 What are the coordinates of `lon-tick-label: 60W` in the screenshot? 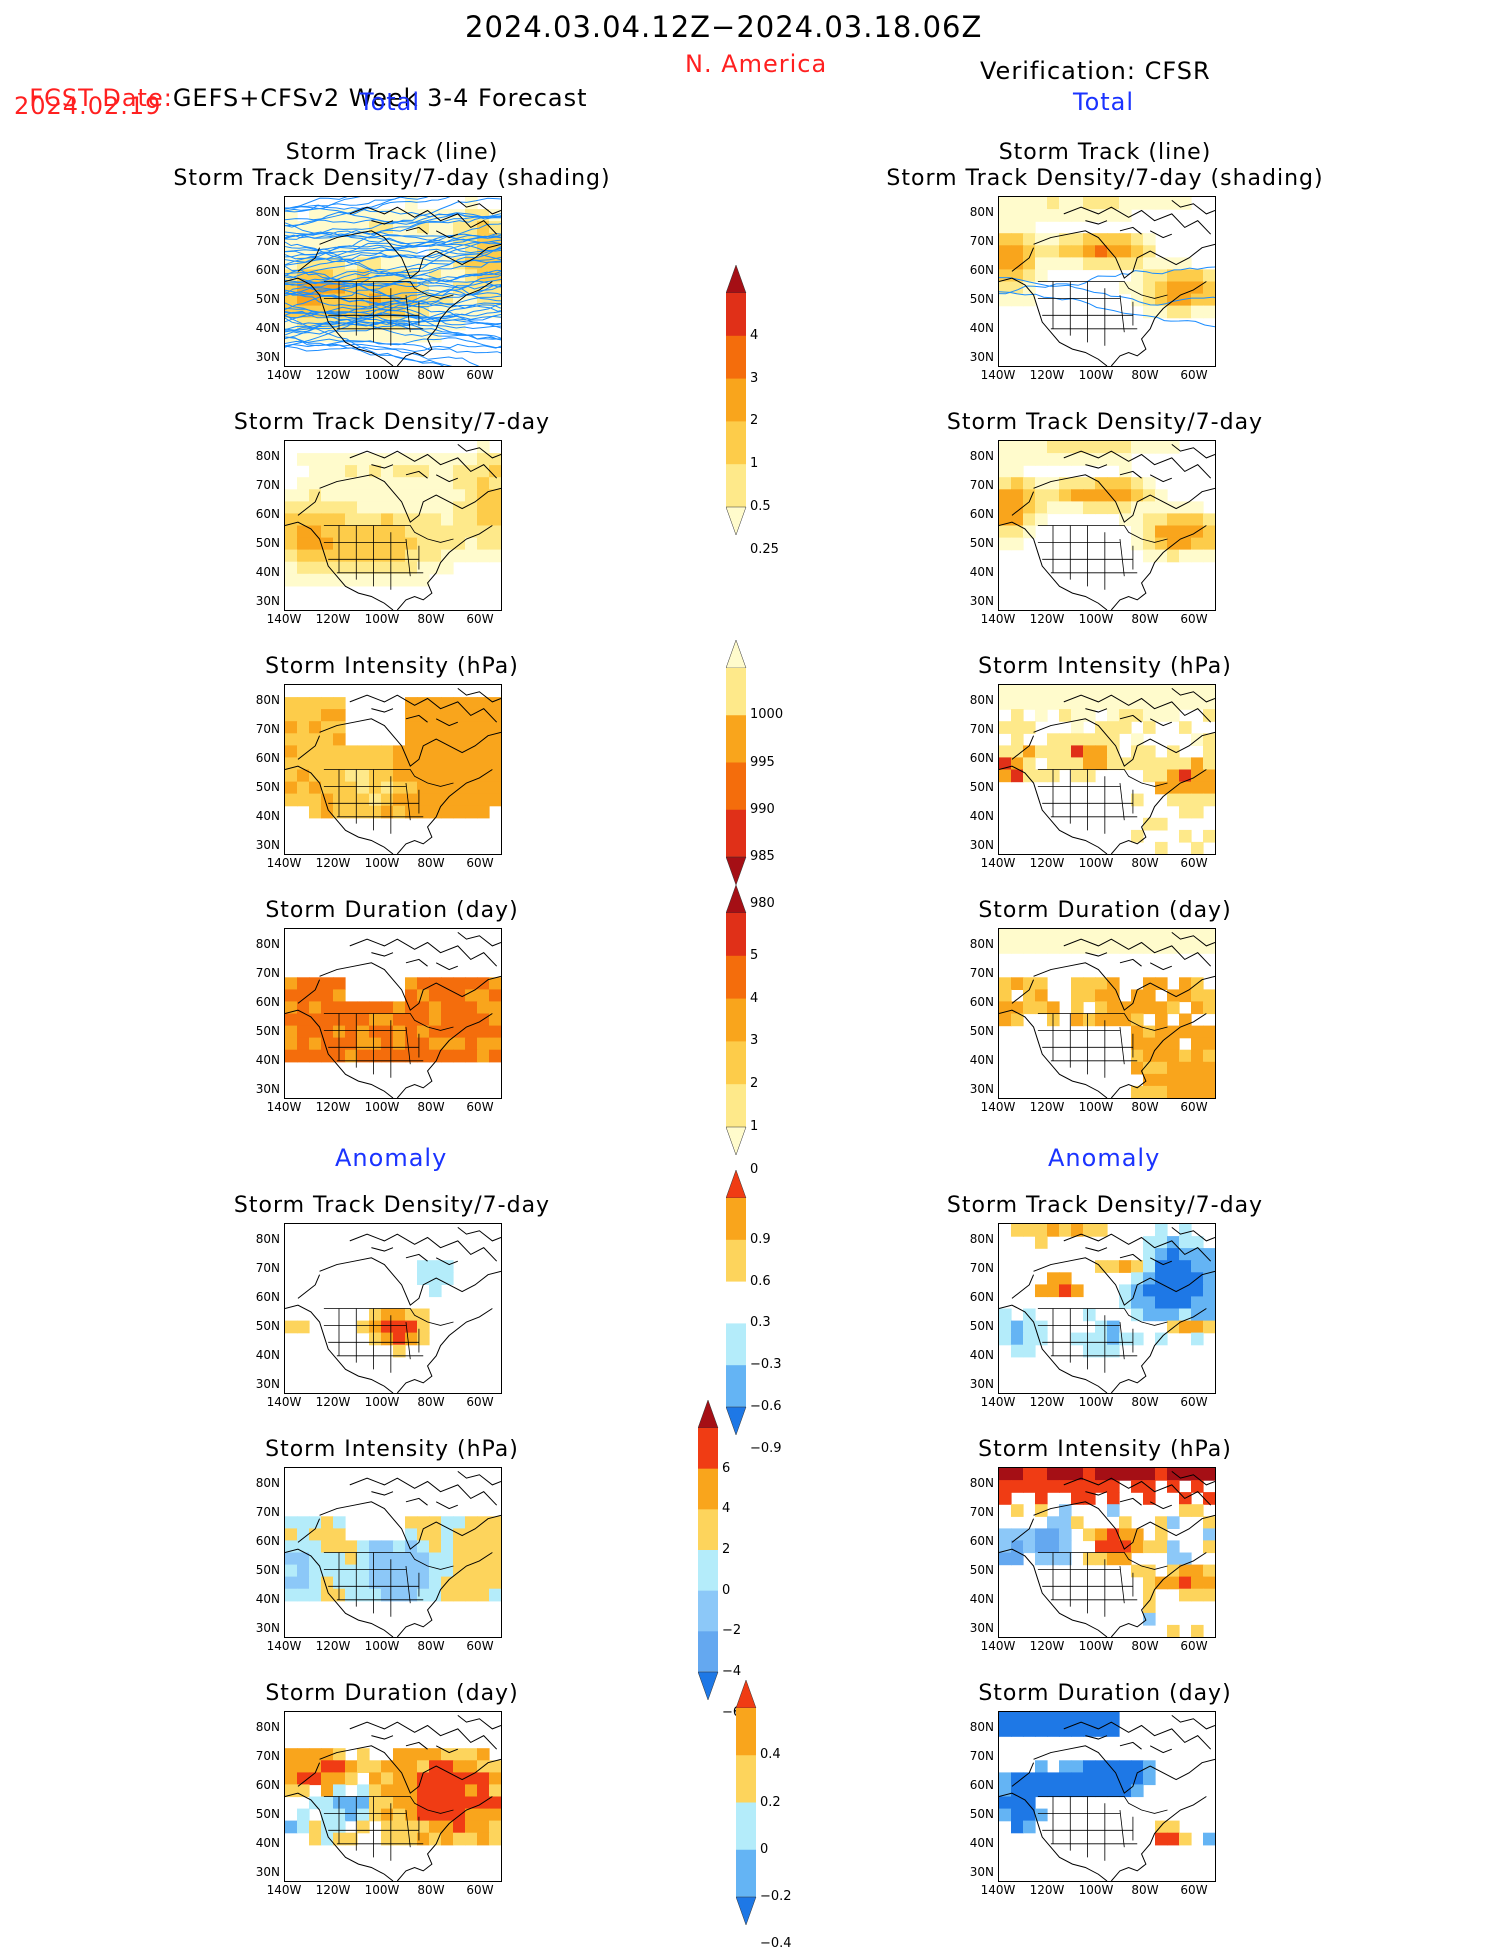 It's located at (480, 375).